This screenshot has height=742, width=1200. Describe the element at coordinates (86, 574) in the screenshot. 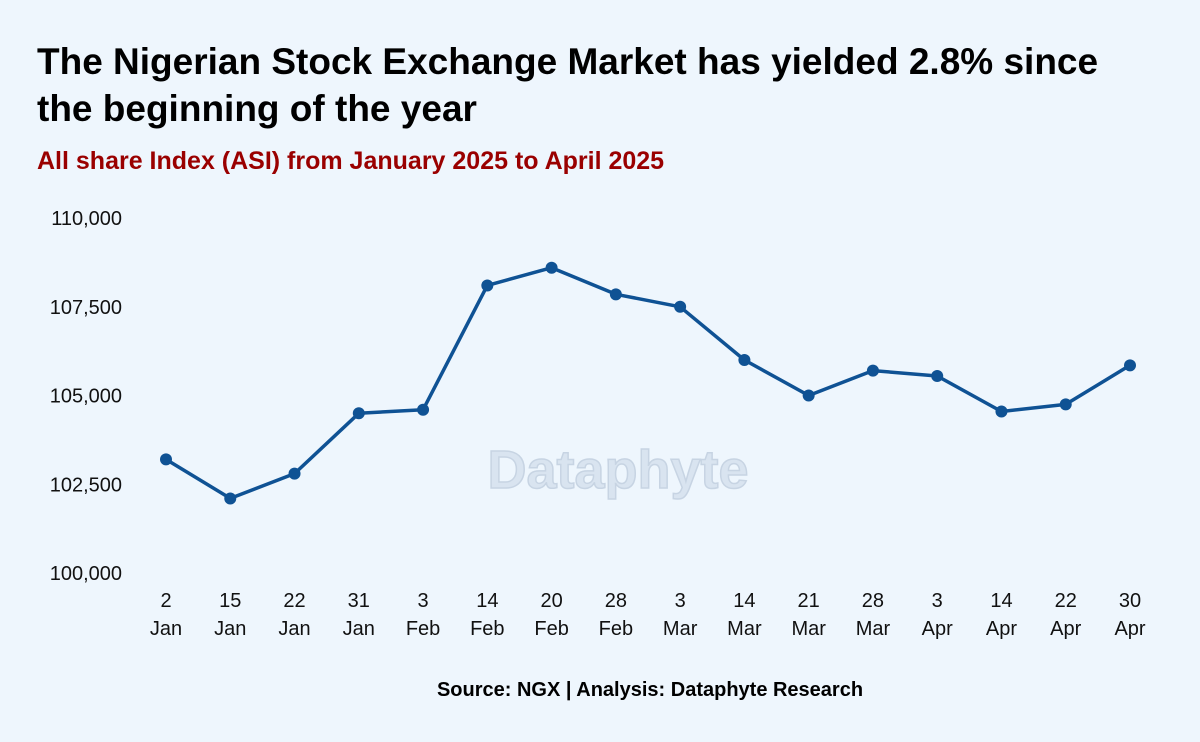

I see `y-tick-label: 100,000` at that location.